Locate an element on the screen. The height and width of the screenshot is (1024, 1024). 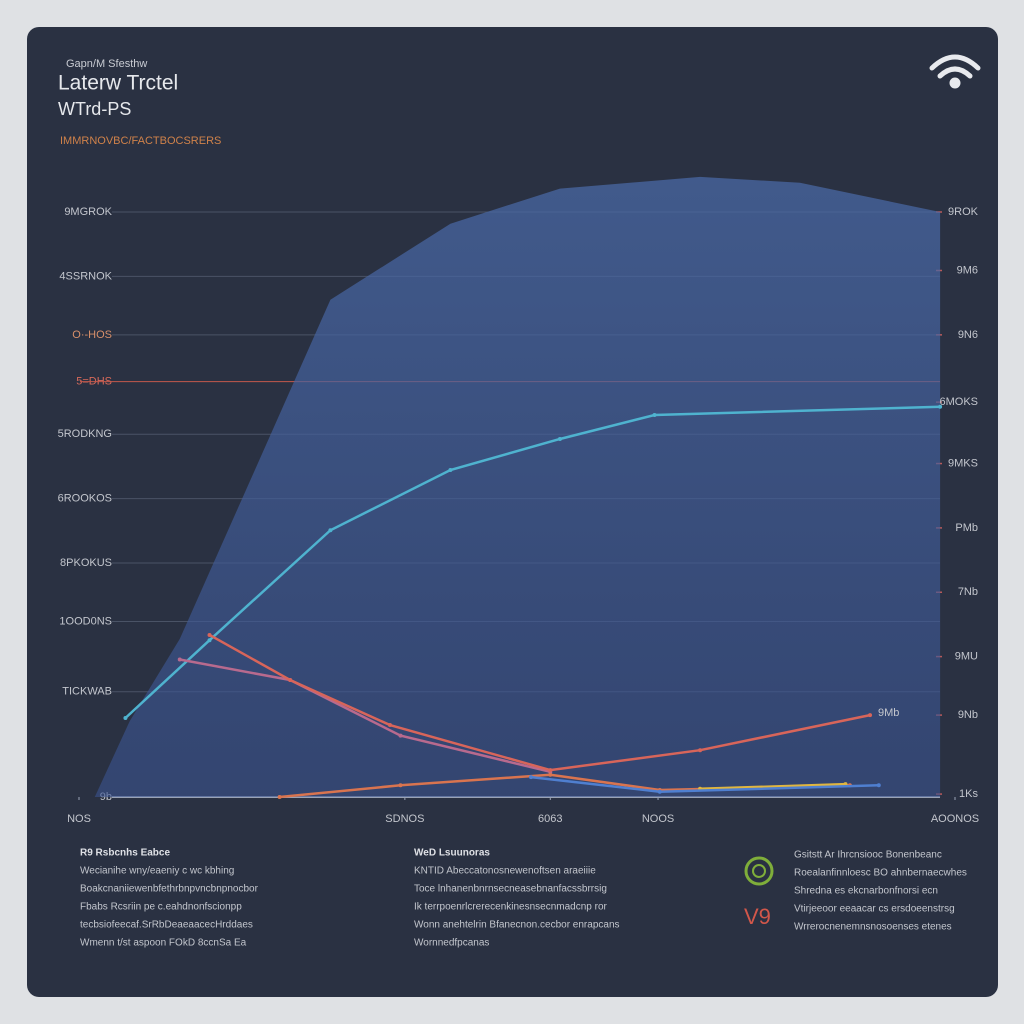
footer-line: Roealanfinnloesc BO ahnbernaecwhes is located at coordinates (880, 873).